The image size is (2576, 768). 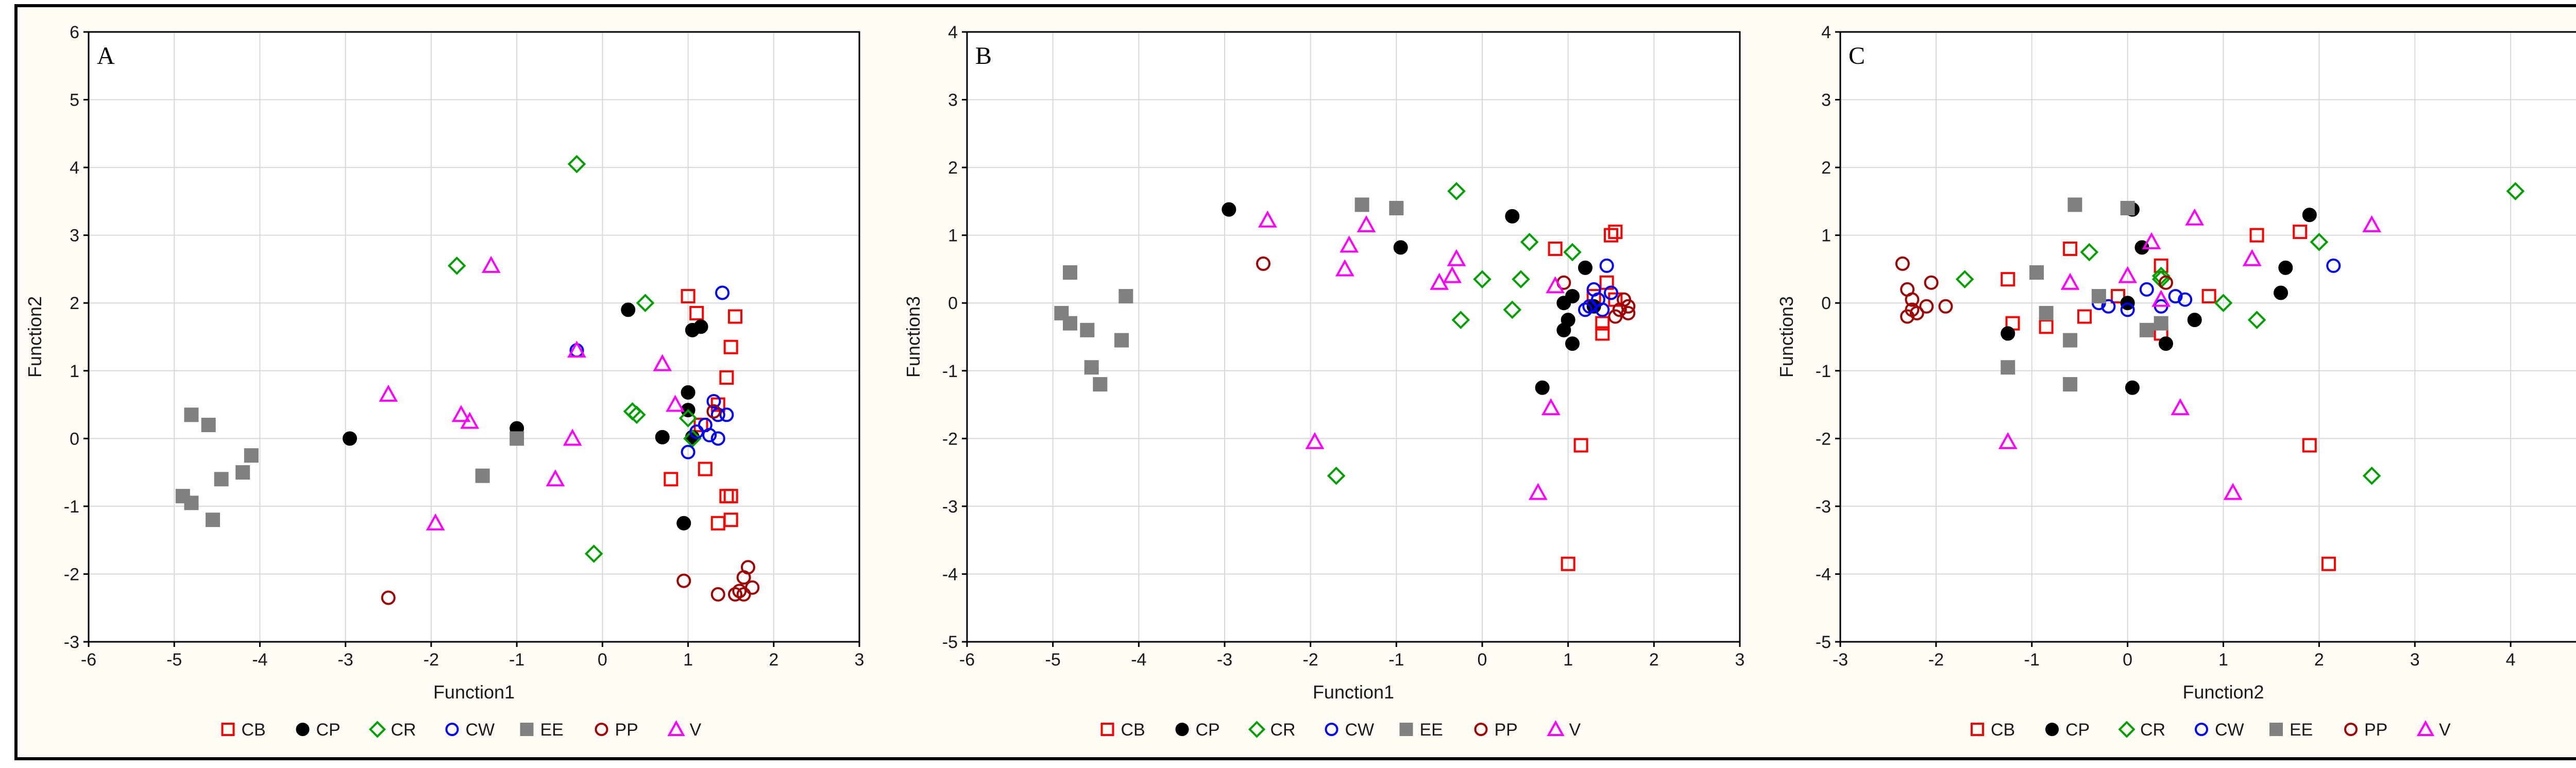 What do you see at coordinates (953, 303) in the screenshot?
I see `y-tick-label: 0` at bounding box center [953, 303].